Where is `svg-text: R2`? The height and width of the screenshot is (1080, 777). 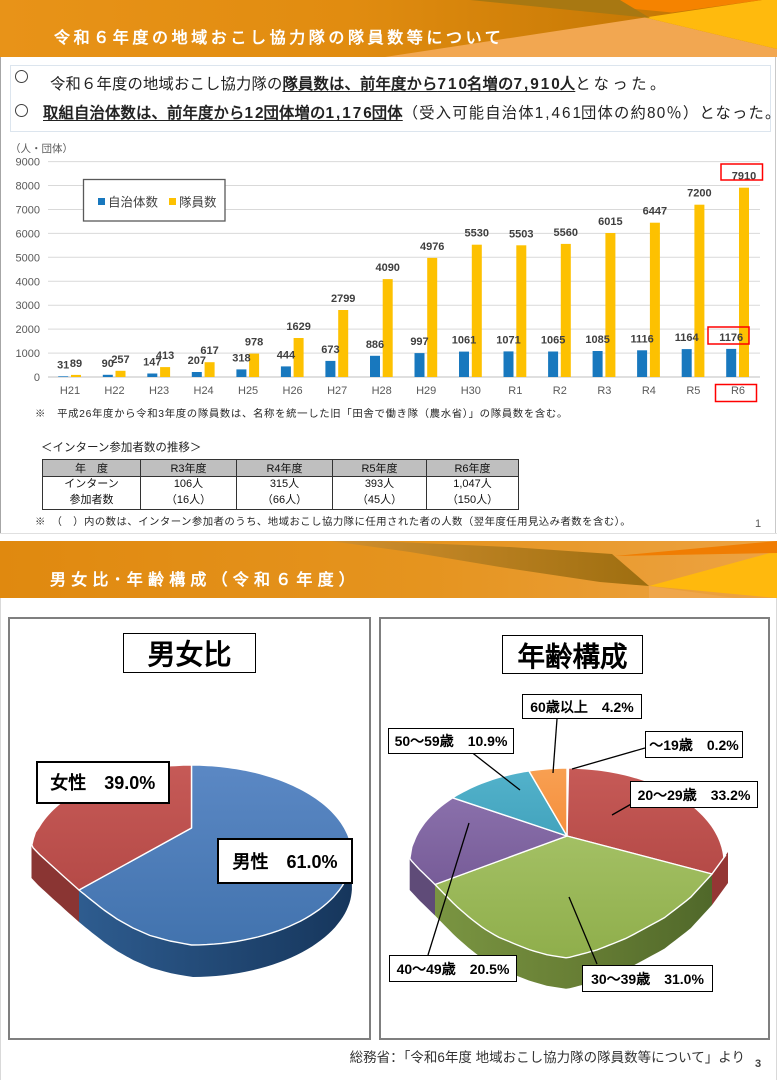
svg-text: R2 is located at coordinates (560, 391).